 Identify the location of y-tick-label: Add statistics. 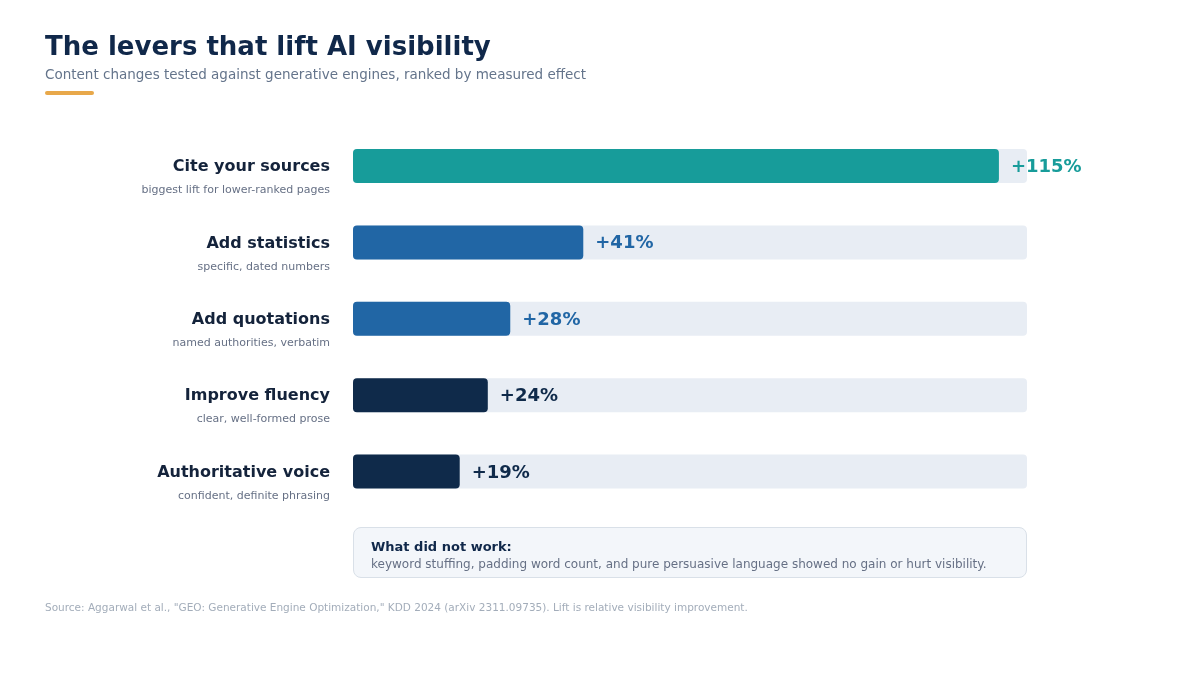
(268, 242).